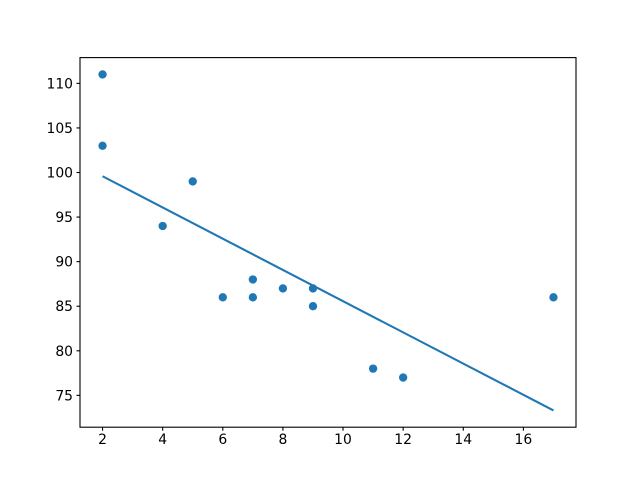 This screenshot has height=480, width=640. Describe the element at coordinates (64, 263) in the screenshot. I see `y-tick-label: 90` at that location.